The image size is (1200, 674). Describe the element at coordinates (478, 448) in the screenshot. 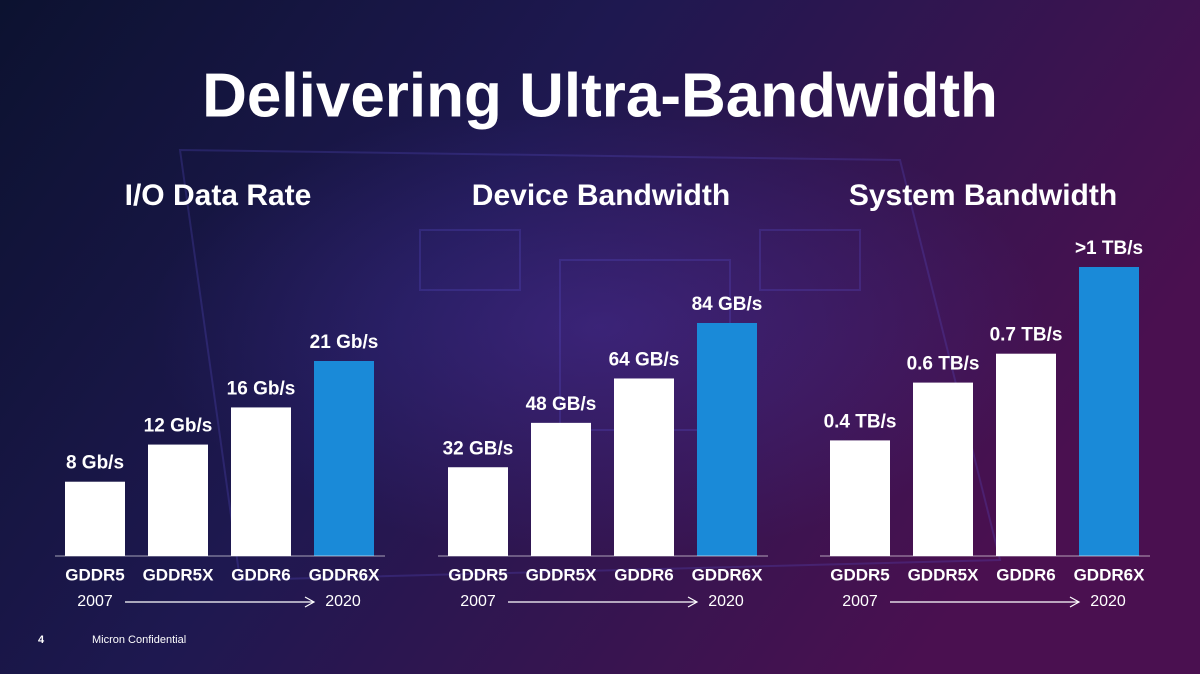

I see `value-label: 32 GB/s` at that location.